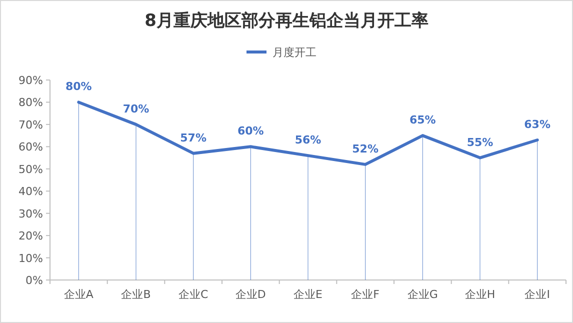 The image size is (573, 323). Describe the element at coordinates (308, 294) in the screenshot. I see `x-tick-label: 企业E` at that location.